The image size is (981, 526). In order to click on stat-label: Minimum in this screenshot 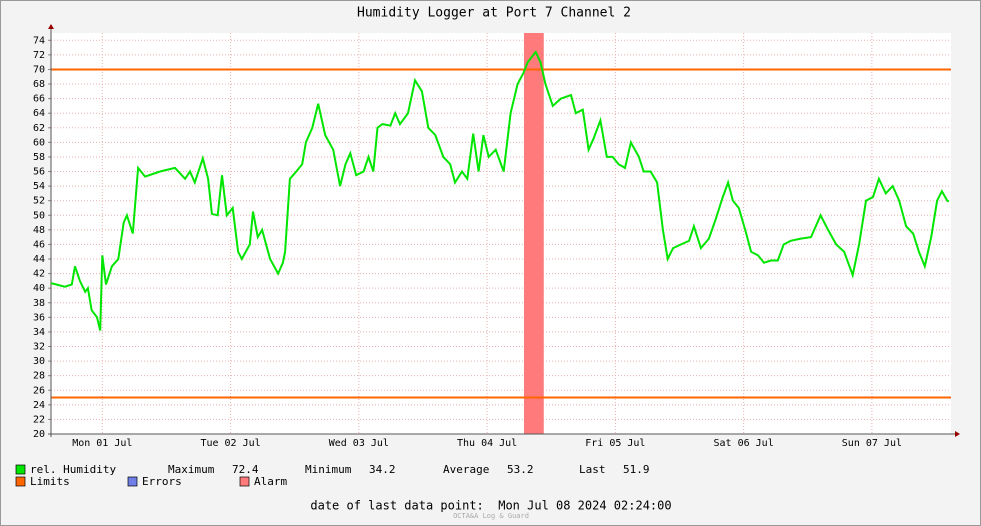, I will do `click(328, 469)`.